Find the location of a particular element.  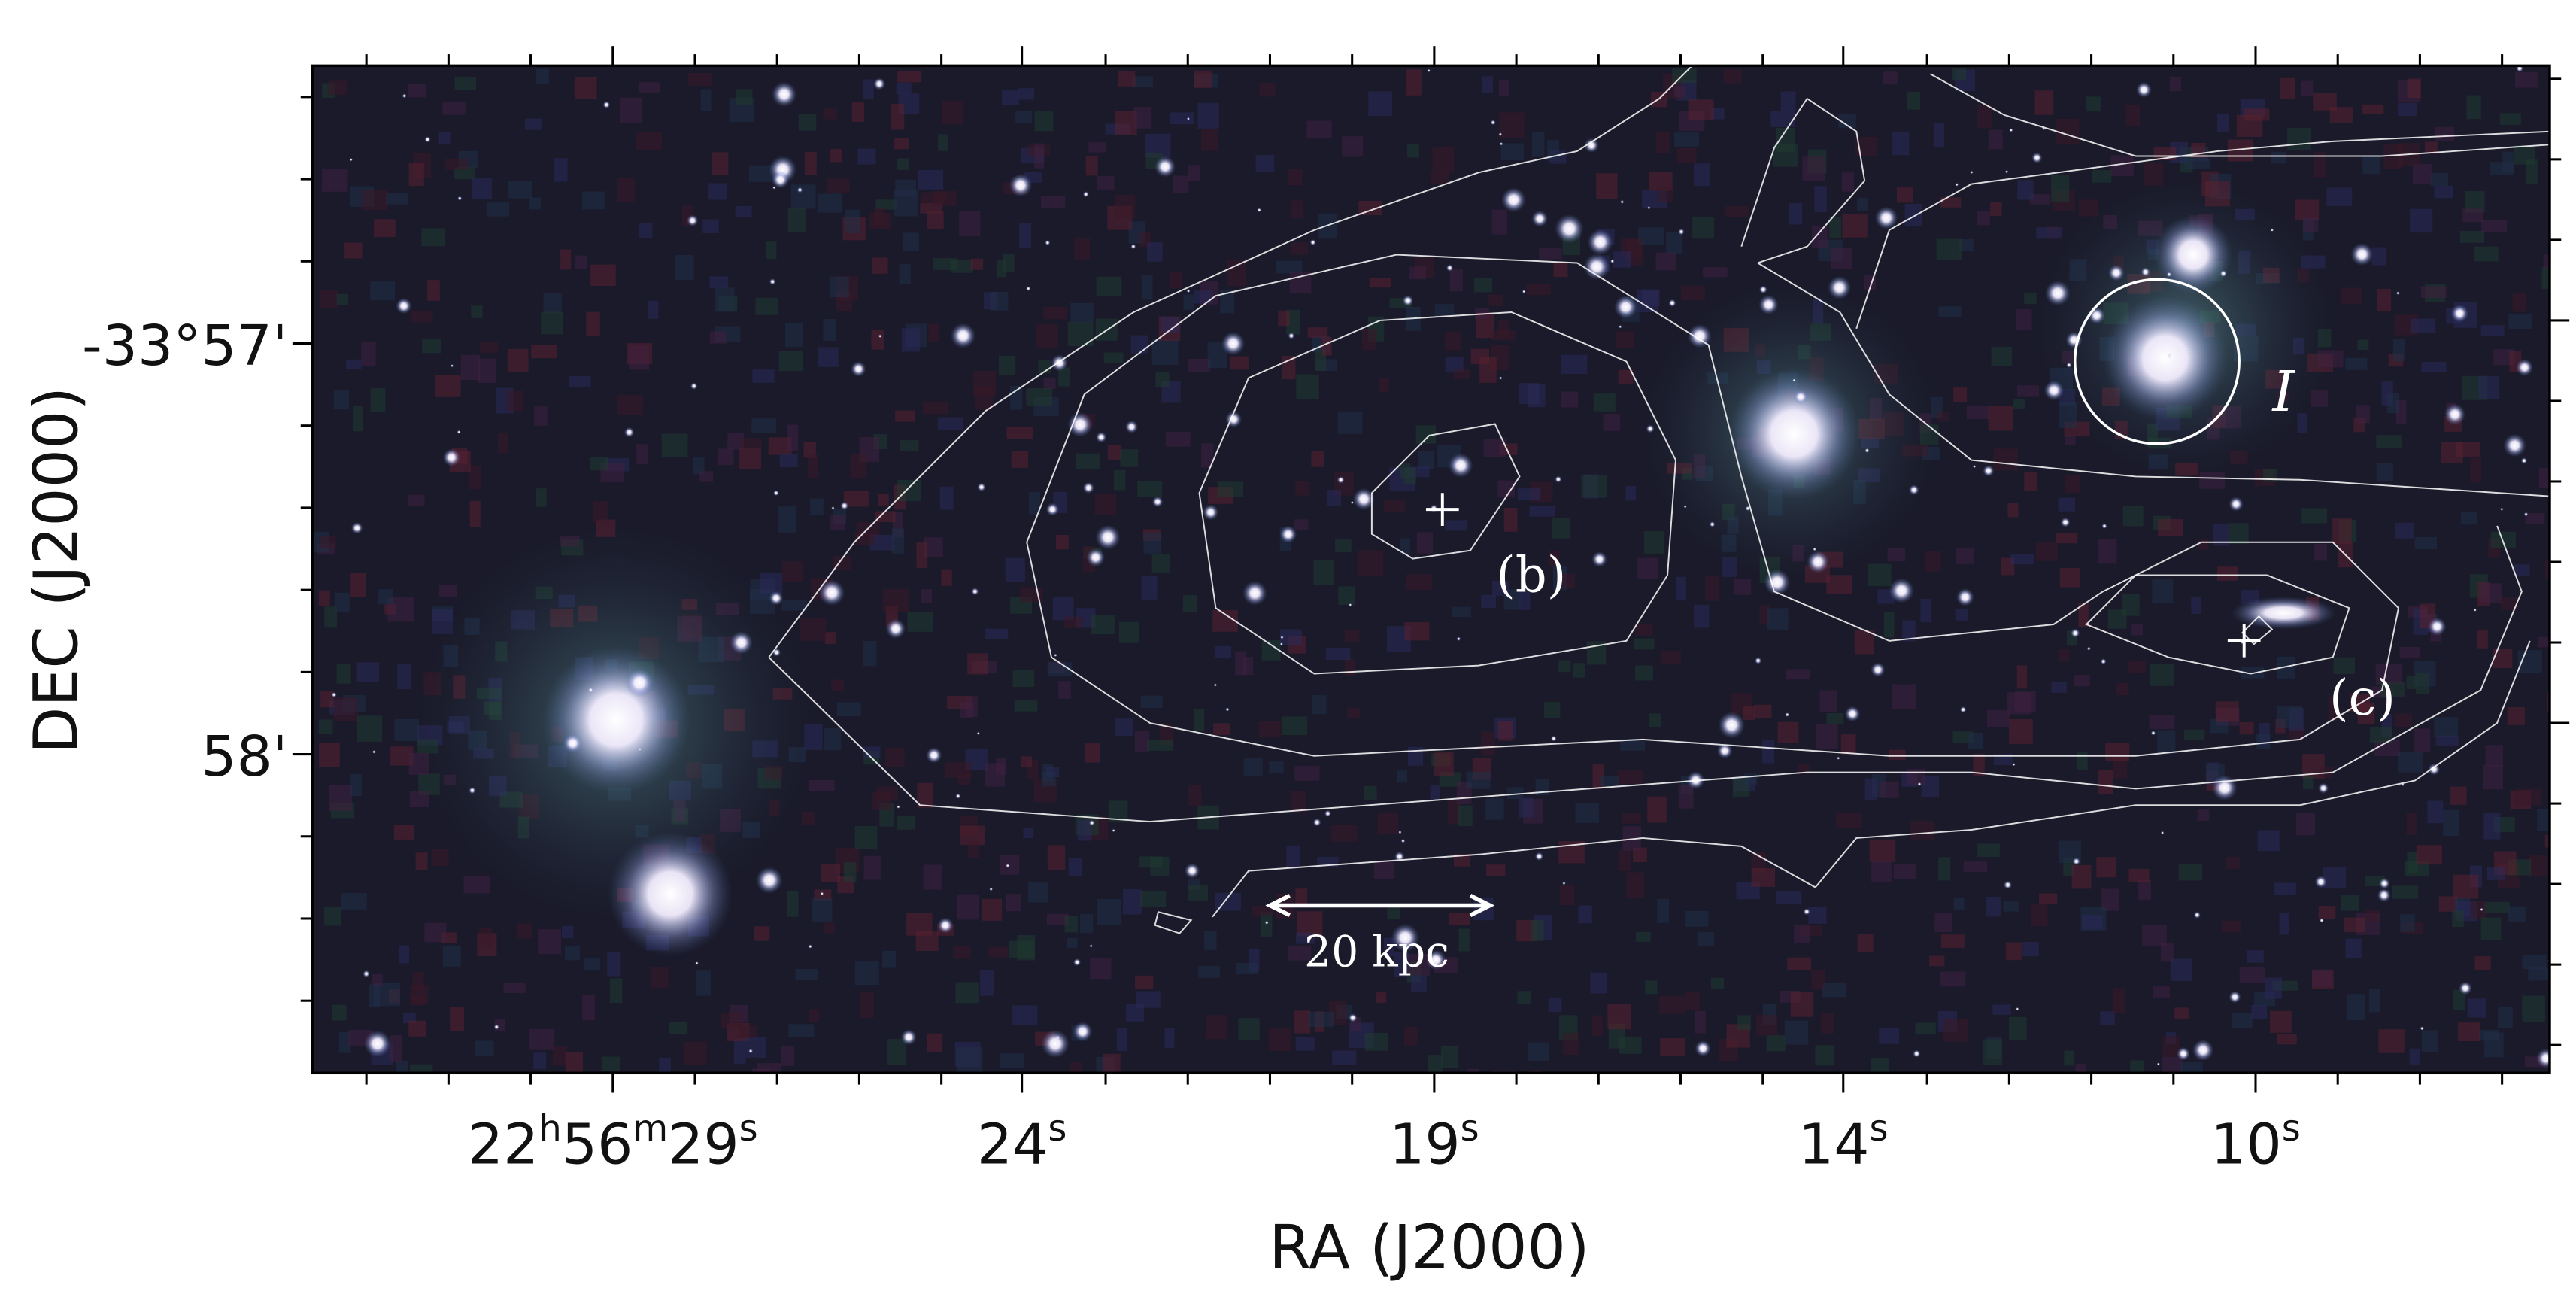

x-tick-label: 19s is located at coordinates (1434, 1142).